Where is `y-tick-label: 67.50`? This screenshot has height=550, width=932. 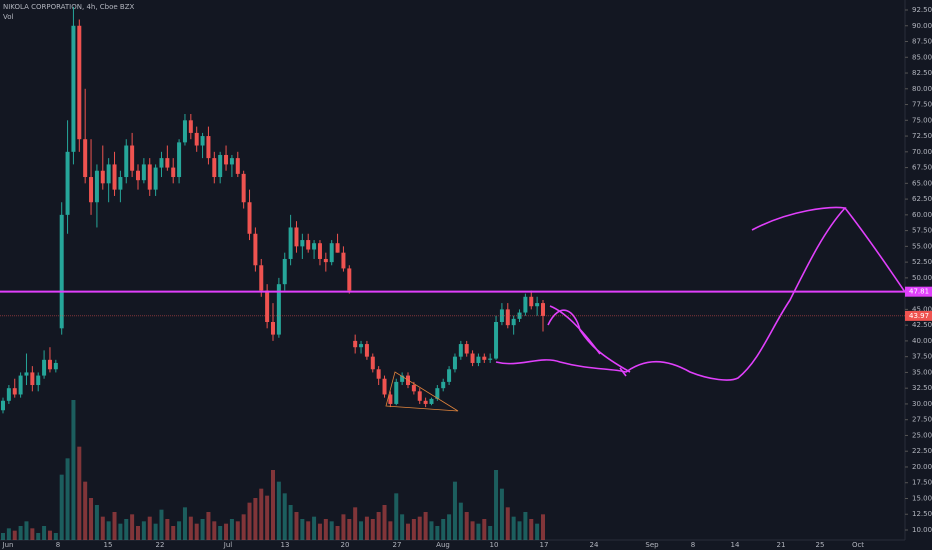
y-tick-label: 67.50 is located at coordinates (922, 168).